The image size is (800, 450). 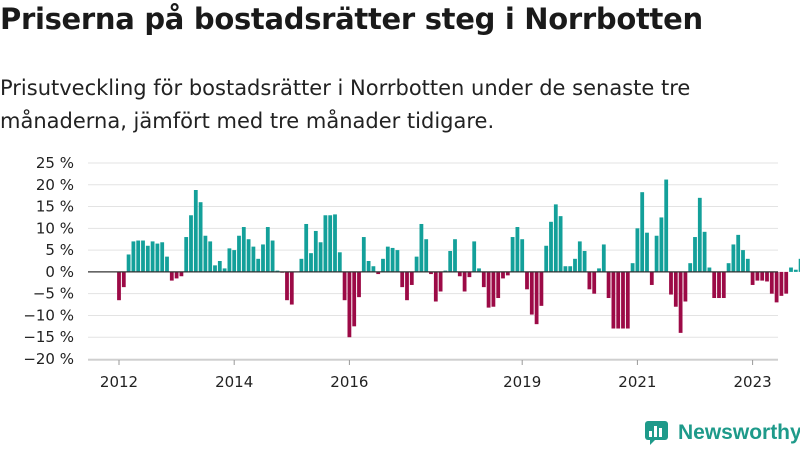 What do you see at coordinates (753, 382) in the screenshot?
I see `x-tick-label: 2023` at bounding box center [753, 382].